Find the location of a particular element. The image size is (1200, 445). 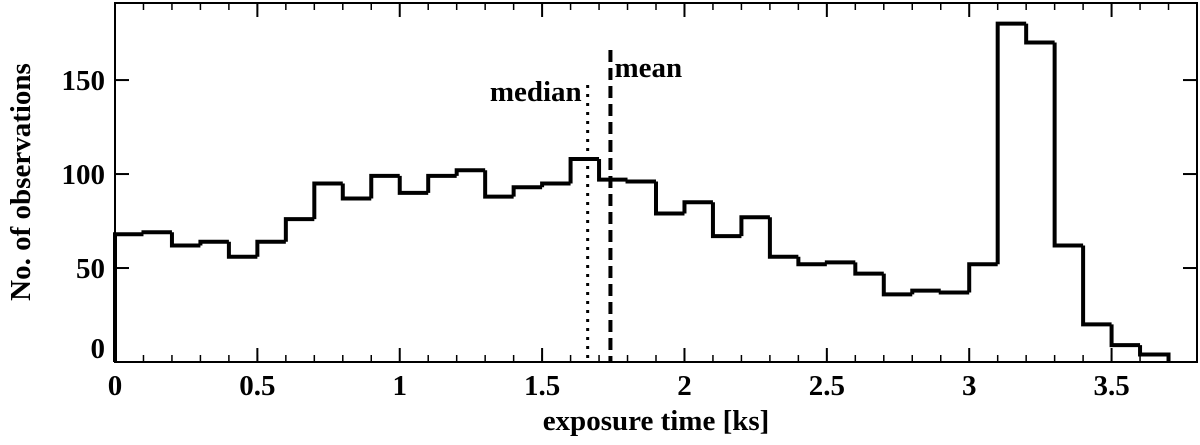

reference-label: mean is located at coordinates (648, 68).